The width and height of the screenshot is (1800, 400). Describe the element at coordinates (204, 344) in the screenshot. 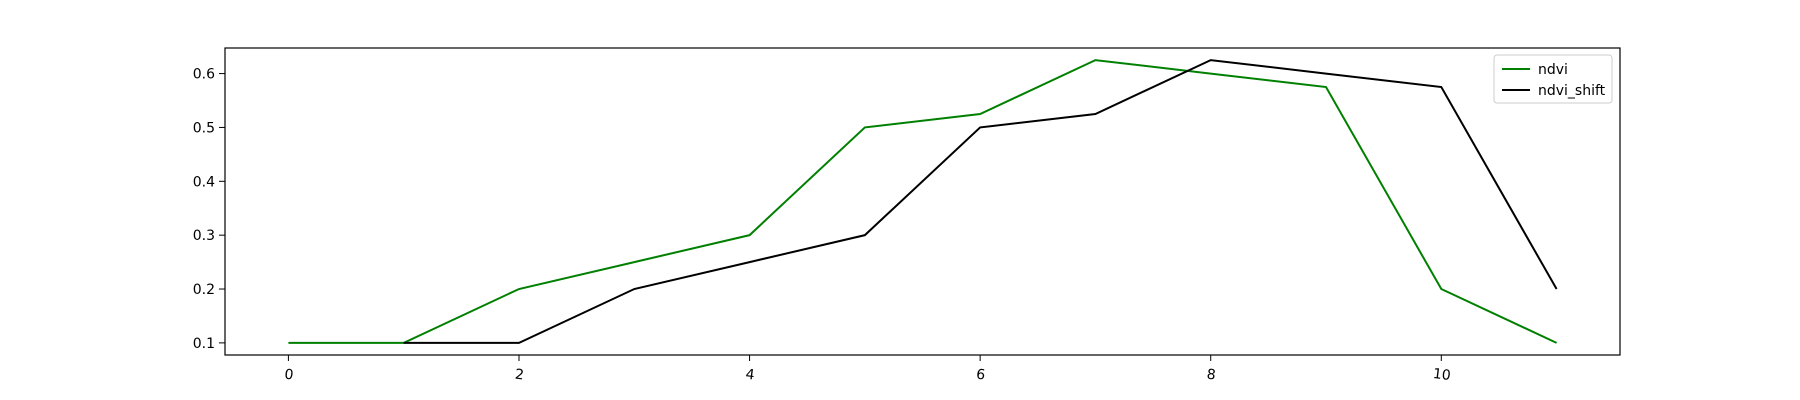

I see `y-tick-label: 0.1` at that location.